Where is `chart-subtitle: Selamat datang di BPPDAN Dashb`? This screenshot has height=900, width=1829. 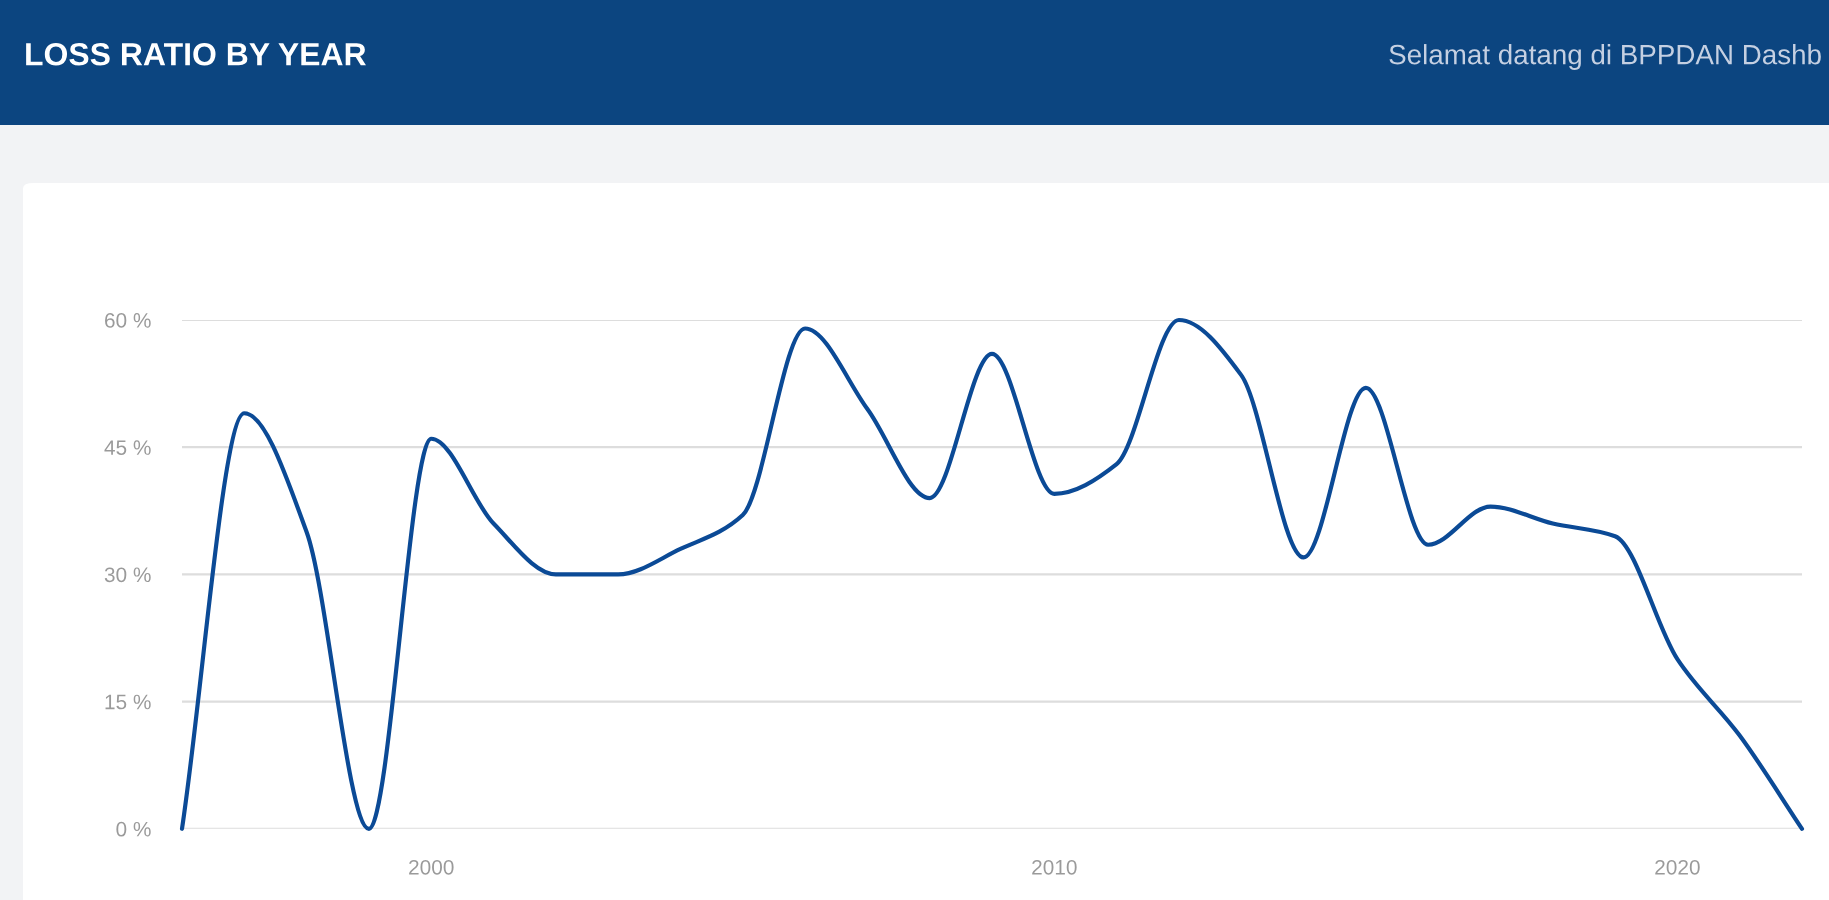
chart-subtitle: Selamat datang di BPPDAN Dashb is located at coordinates (1605, 57).